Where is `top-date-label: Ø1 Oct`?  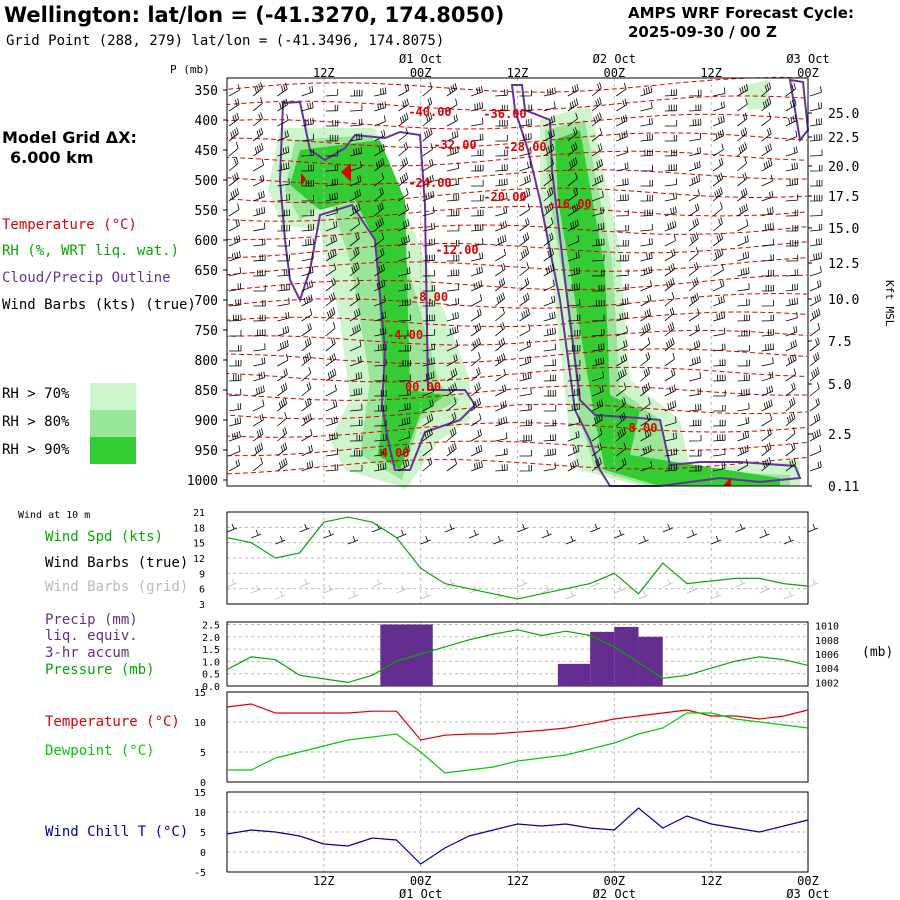 top-date-label: Ø1 Oct is located at coordinates (420, 59).